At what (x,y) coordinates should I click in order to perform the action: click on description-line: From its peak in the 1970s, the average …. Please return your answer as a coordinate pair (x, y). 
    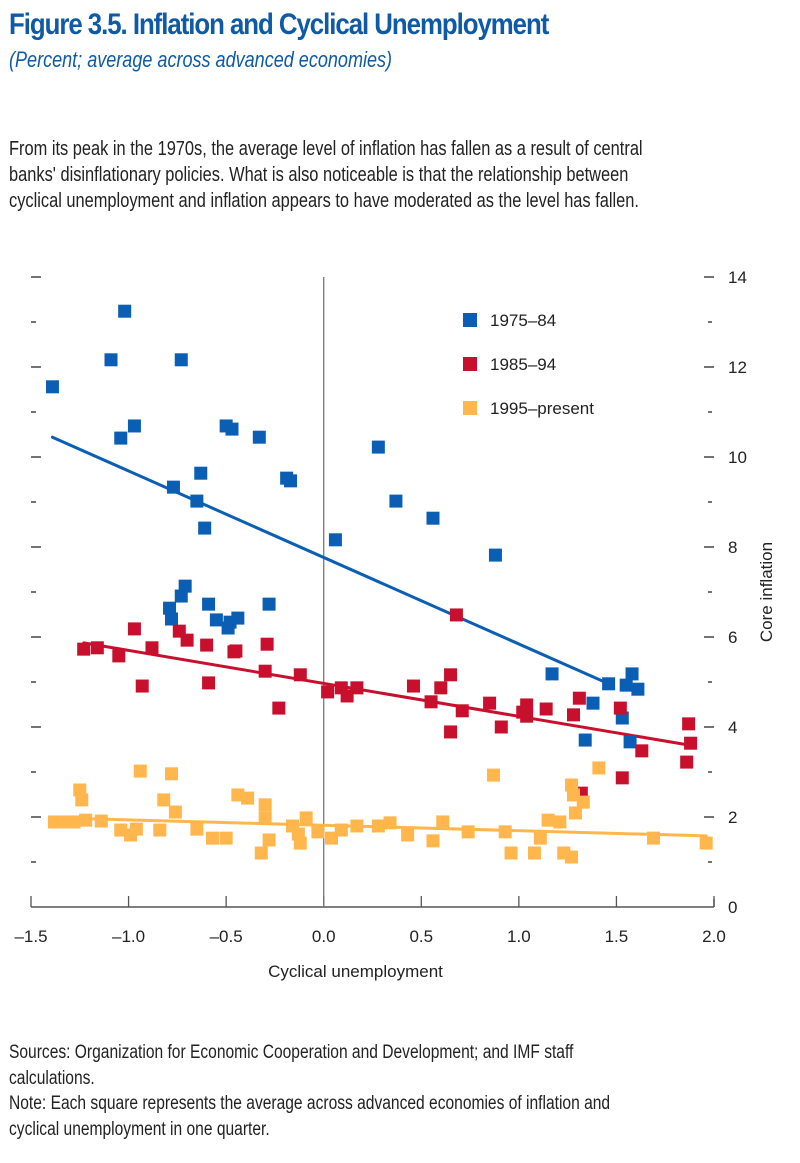
    Looking at the image, I should click on (326, 149).